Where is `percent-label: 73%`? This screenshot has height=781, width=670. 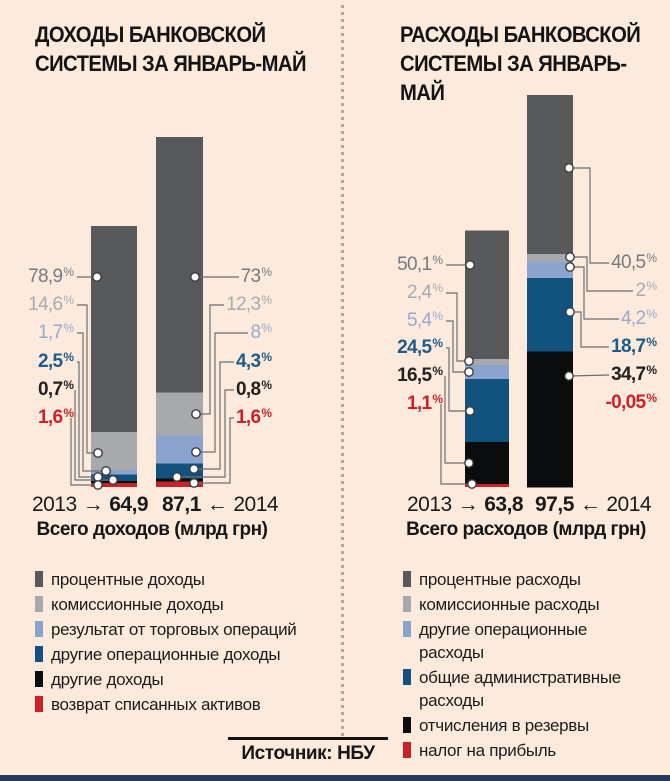
percent-label: 73% is located at coordinates (256, 276).